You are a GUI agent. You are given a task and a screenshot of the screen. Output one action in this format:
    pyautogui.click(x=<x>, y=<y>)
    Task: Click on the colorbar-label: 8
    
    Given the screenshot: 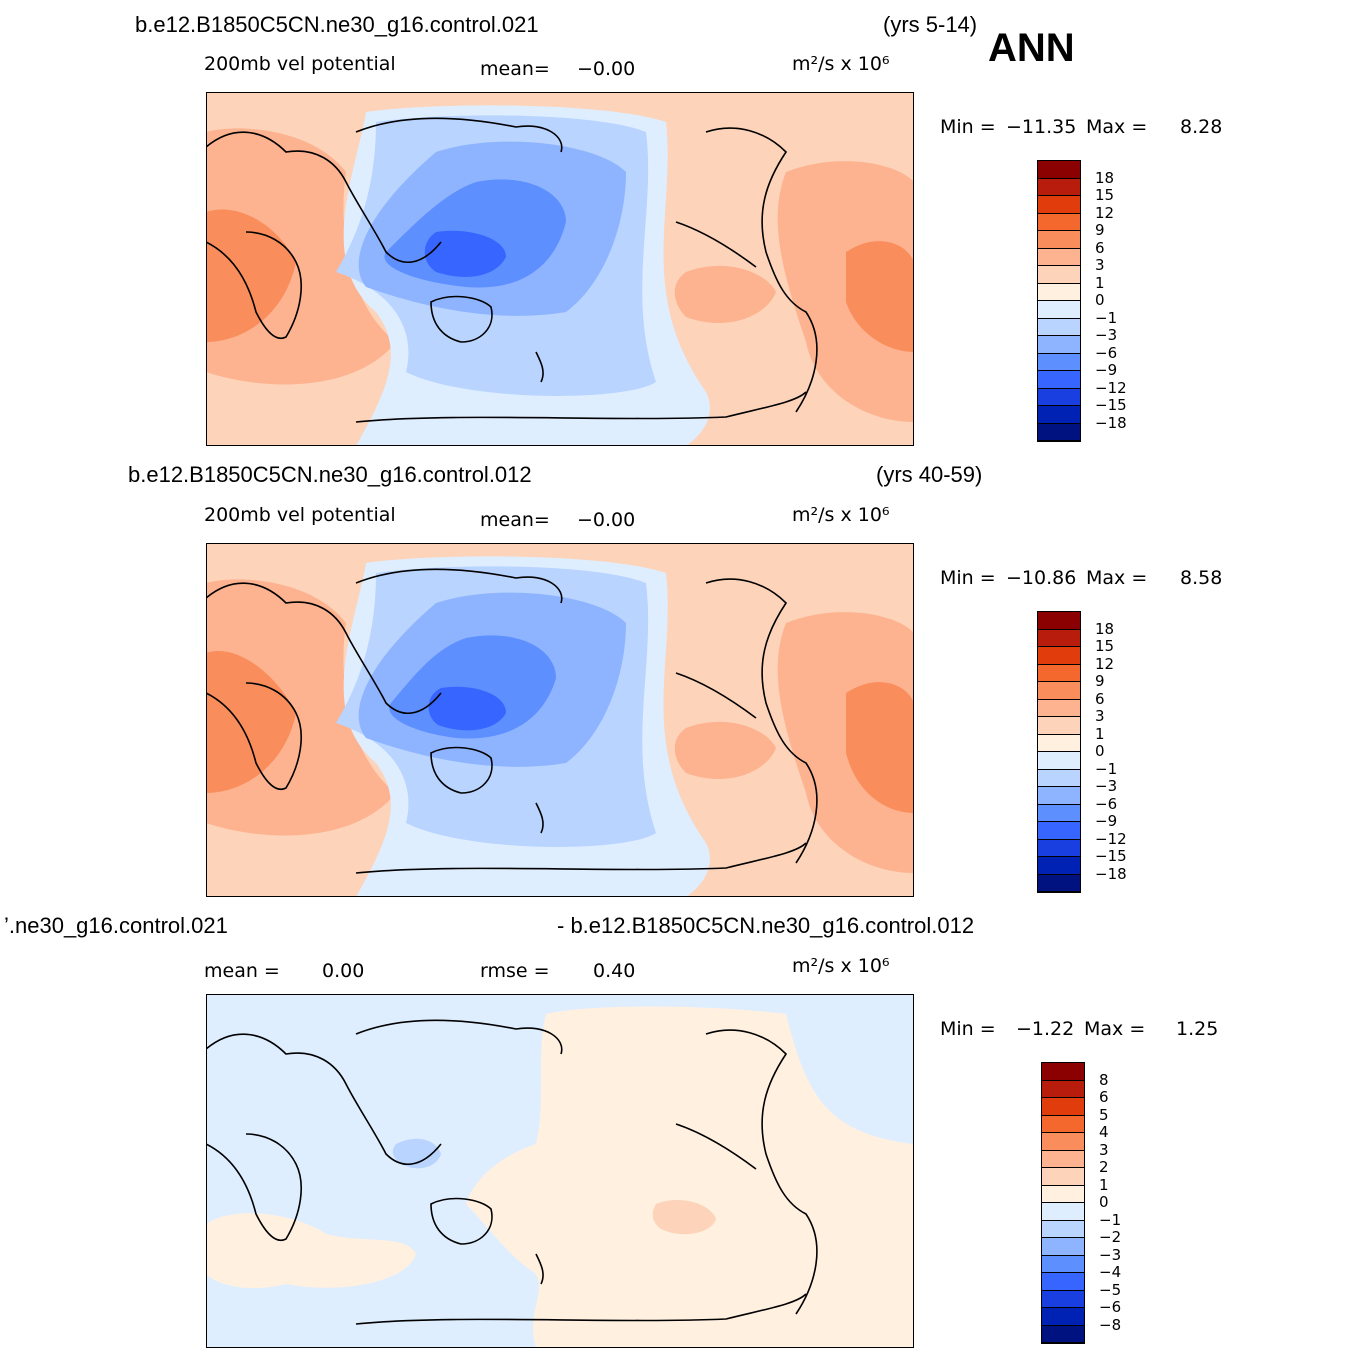 What is the action you would take?
    pyautogui.click(x=1104, y=1079)
    